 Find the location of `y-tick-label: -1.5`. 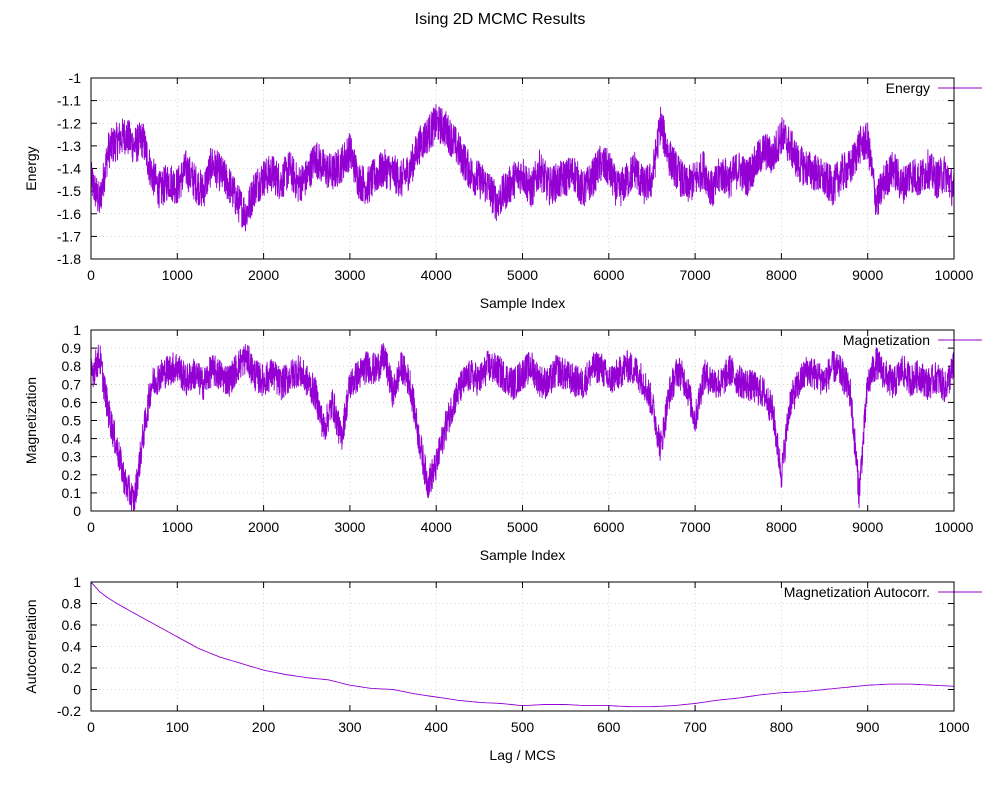

y-tick-label: -1.5 is located at coordinates (69, 191).